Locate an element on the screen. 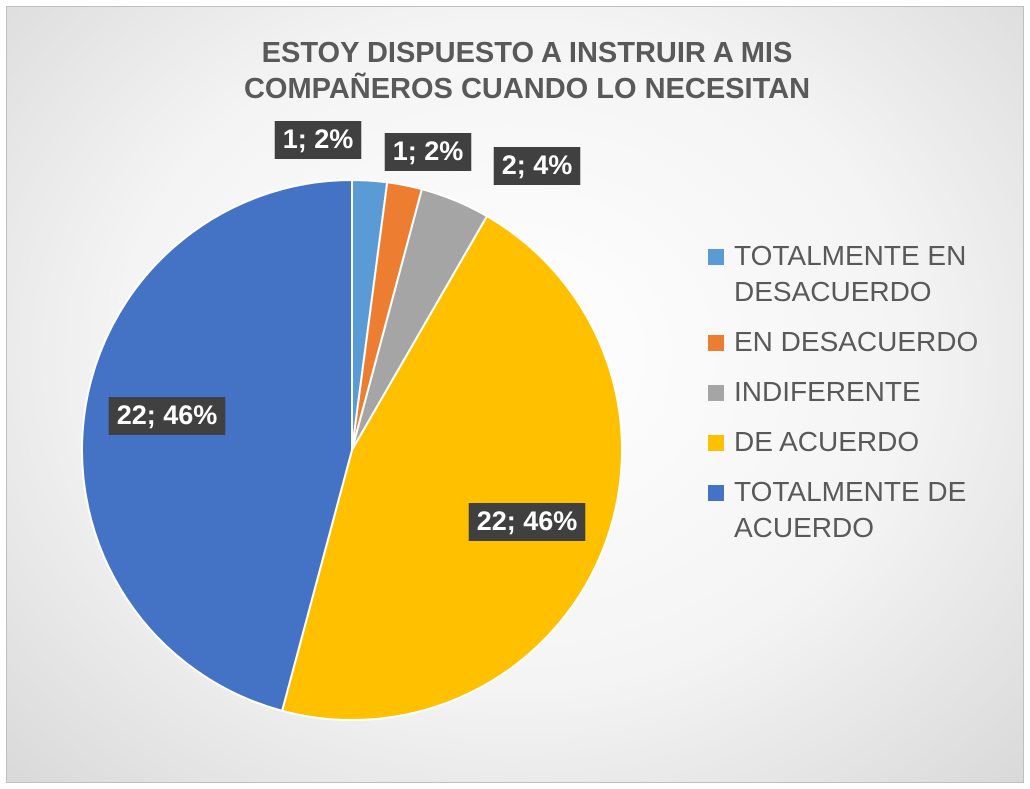  legend-entry: EN DESACUERDO is located at coordinates (861, 342).